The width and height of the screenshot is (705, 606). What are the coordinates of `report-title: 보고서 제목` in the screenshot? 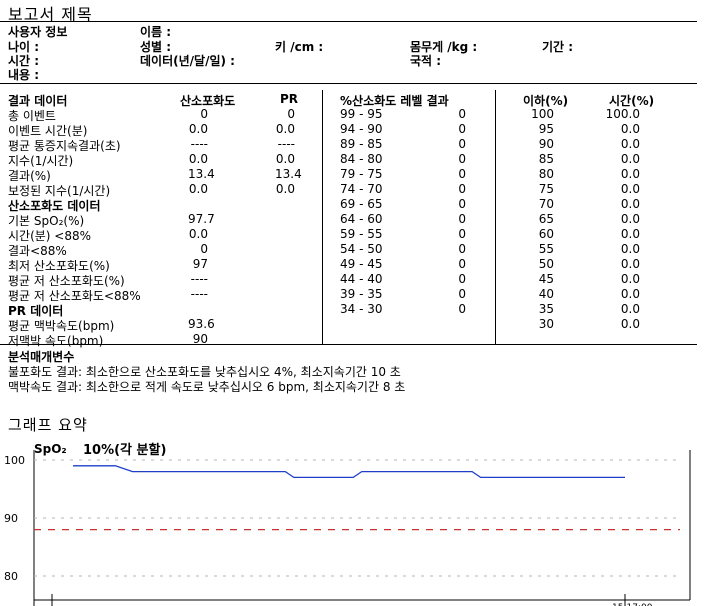 It's located at (50, 14).